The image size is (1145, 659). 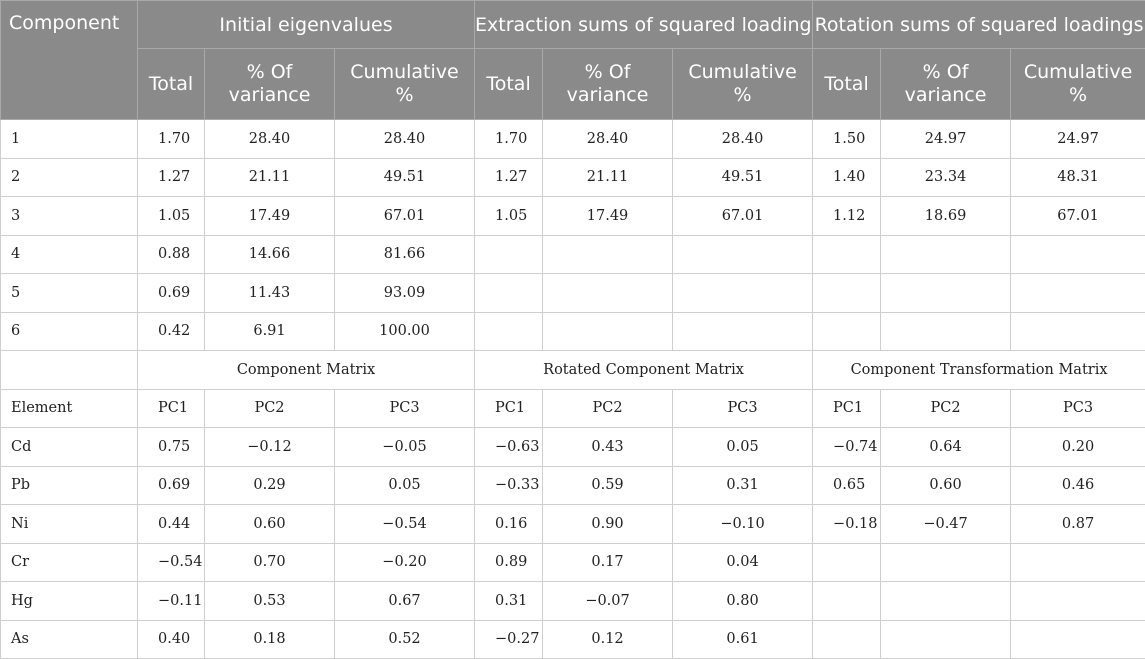 What do you see at coordinates (847, 177) in the screenshot?
I see `table-cell: 1.40` at bounding box center [847, 177].